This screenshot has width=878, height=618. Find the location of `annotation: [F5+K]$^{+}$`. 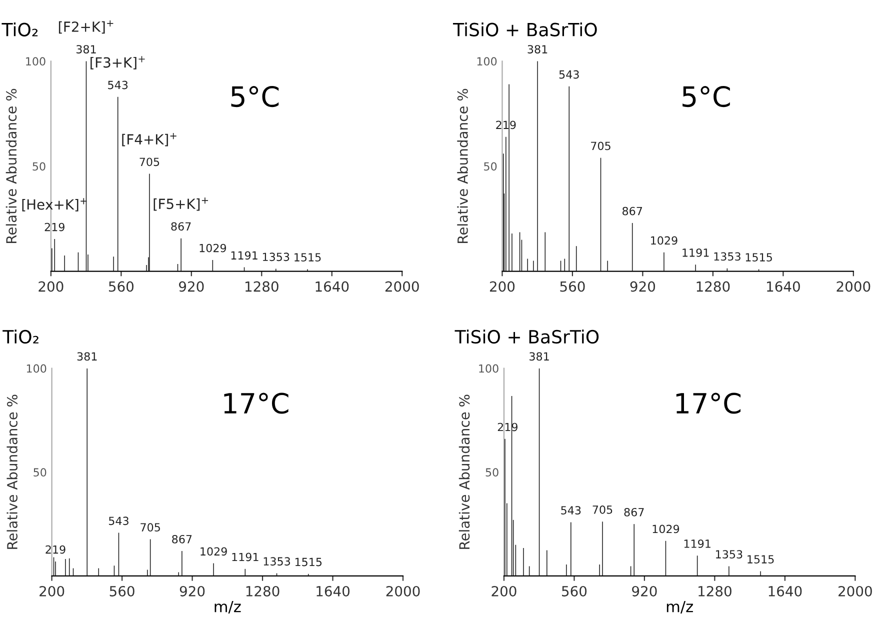

annotation: [F5+K]$^{+}$ is located at coordinates (181, 204).